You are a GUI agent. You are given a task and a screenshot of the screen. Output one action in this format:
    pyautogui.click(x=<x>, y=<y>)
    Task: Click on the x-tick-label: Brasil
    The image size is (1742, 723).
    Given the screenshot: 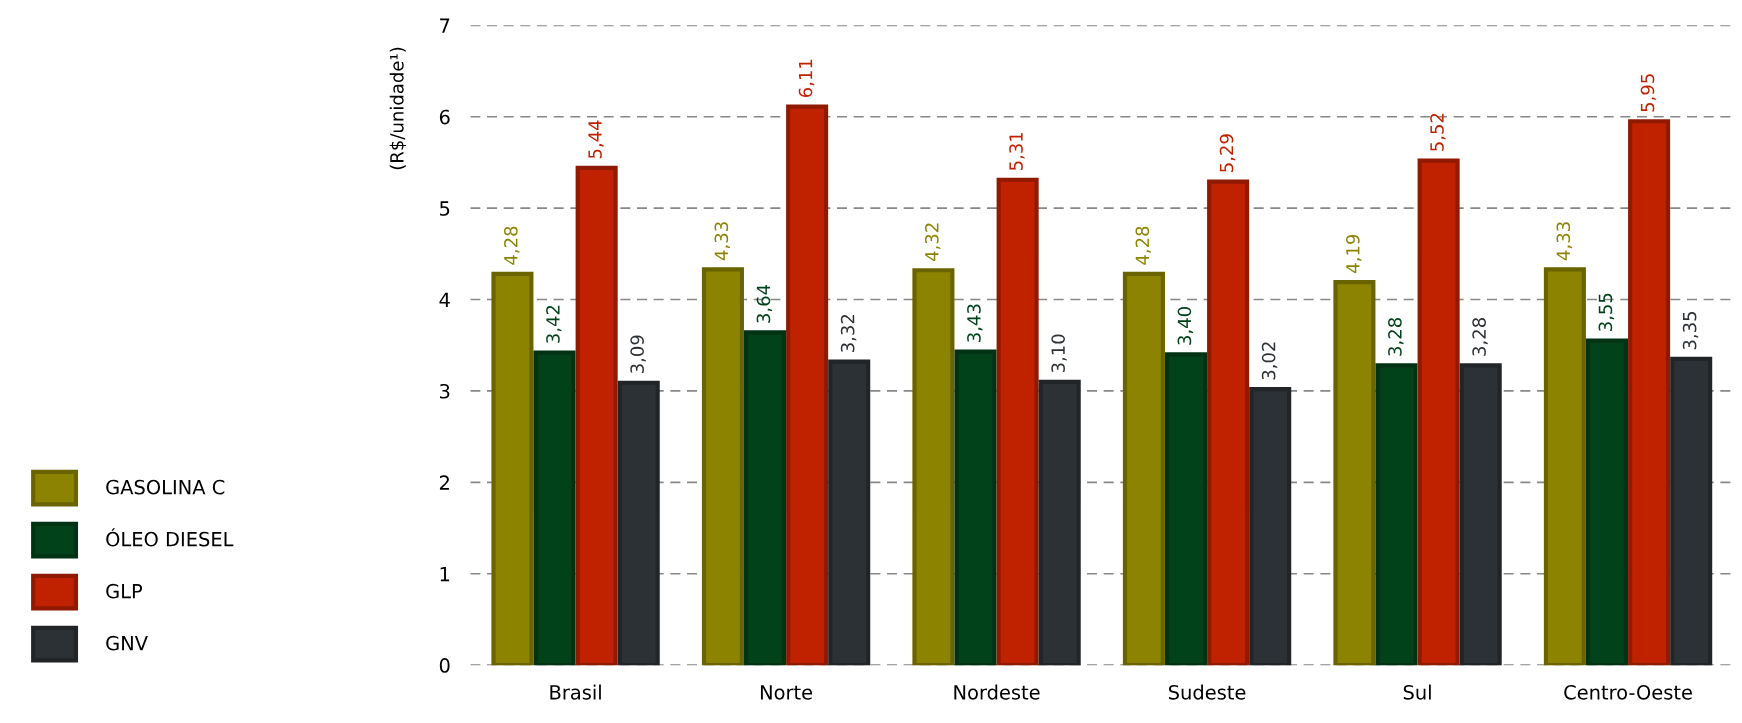 What is the action you would take?
    pyautogui.click(x=575, y=692)
    